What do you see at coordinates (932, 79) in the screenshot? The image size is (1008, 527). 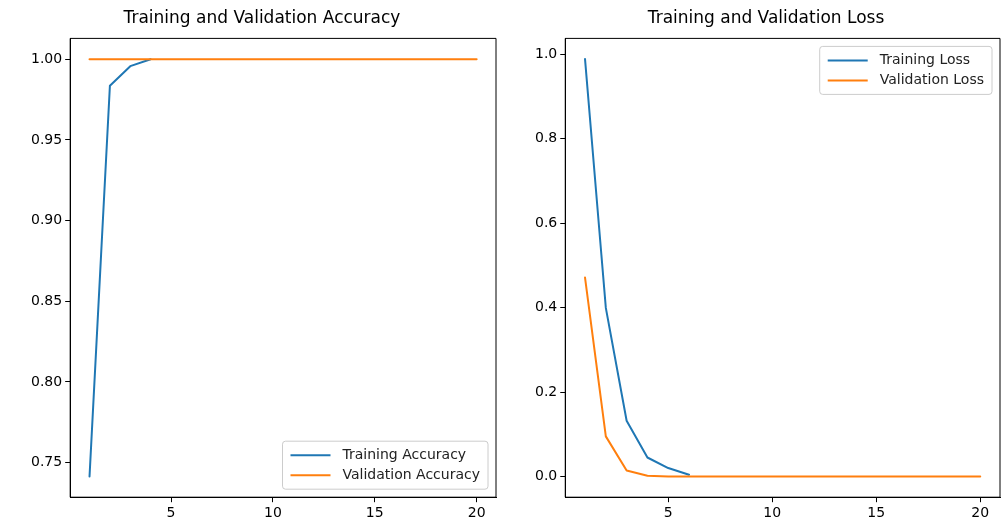 I see `legend-label: Validation Loss` at bounding box center [932, 79].